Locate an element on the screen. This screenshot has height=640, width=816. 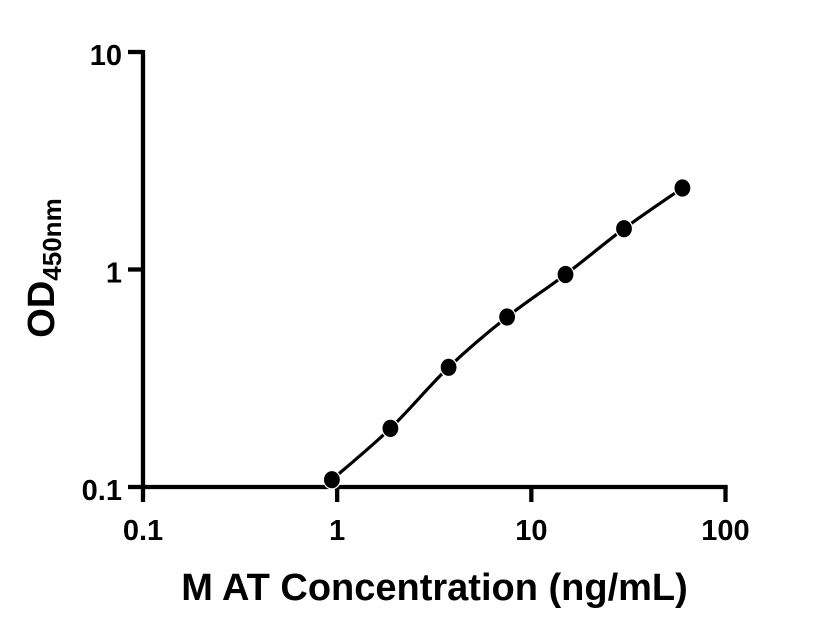
x-axis-title: M AT Concentration (ng/mL) is located at coordinates (434, 588).